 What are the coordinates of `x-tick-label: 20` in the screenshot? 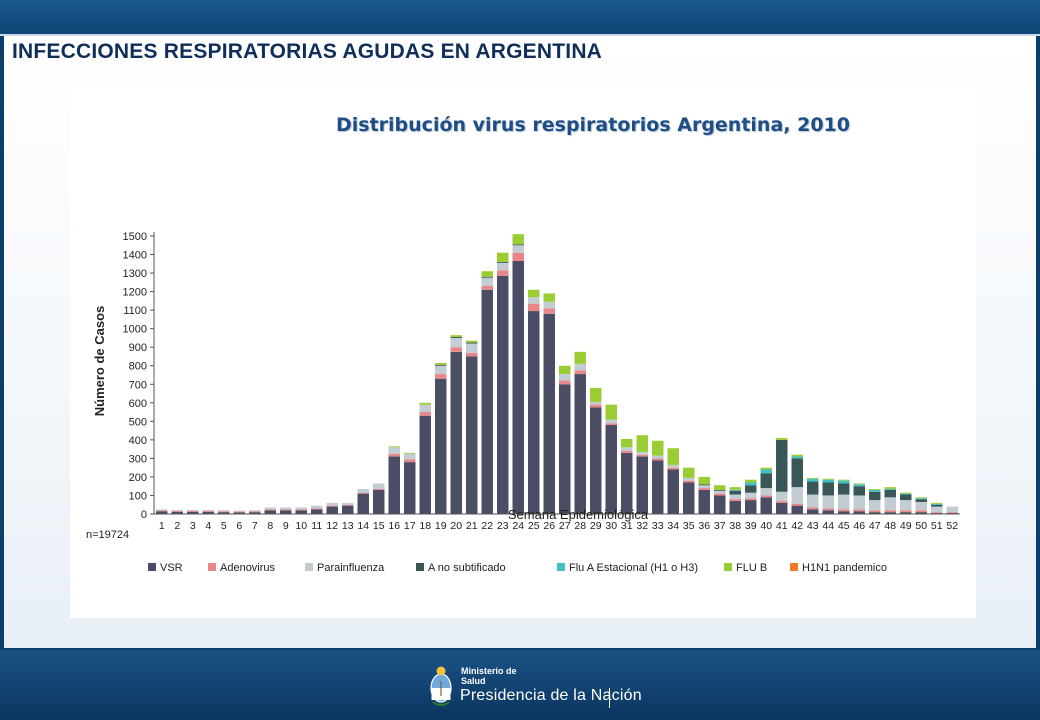 It's located at (456, 526).